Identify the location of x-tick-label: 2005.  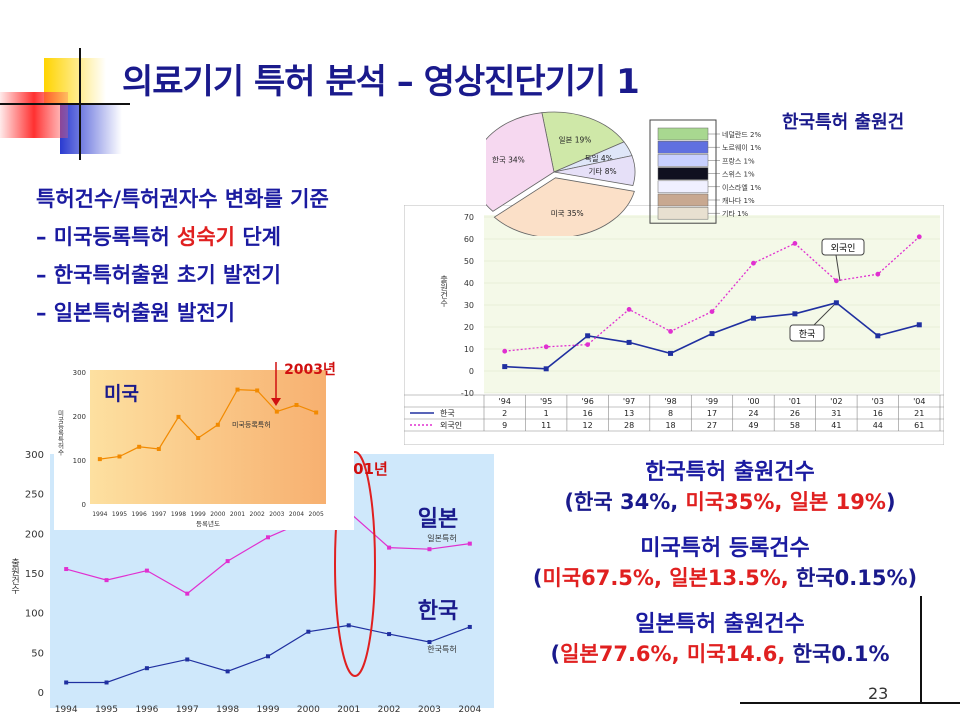
(316, 514).